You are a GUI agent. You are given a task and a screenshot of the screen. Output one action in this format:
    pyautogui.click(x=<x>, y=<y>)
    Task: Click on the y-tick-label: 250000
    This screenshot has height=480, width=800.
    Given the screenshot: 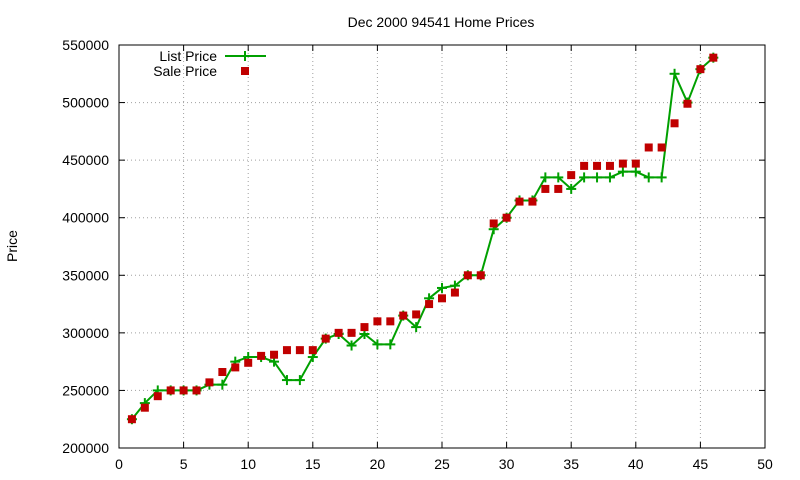 What is the action you would take?
    pyautogui.click(x=85, y=390)
    